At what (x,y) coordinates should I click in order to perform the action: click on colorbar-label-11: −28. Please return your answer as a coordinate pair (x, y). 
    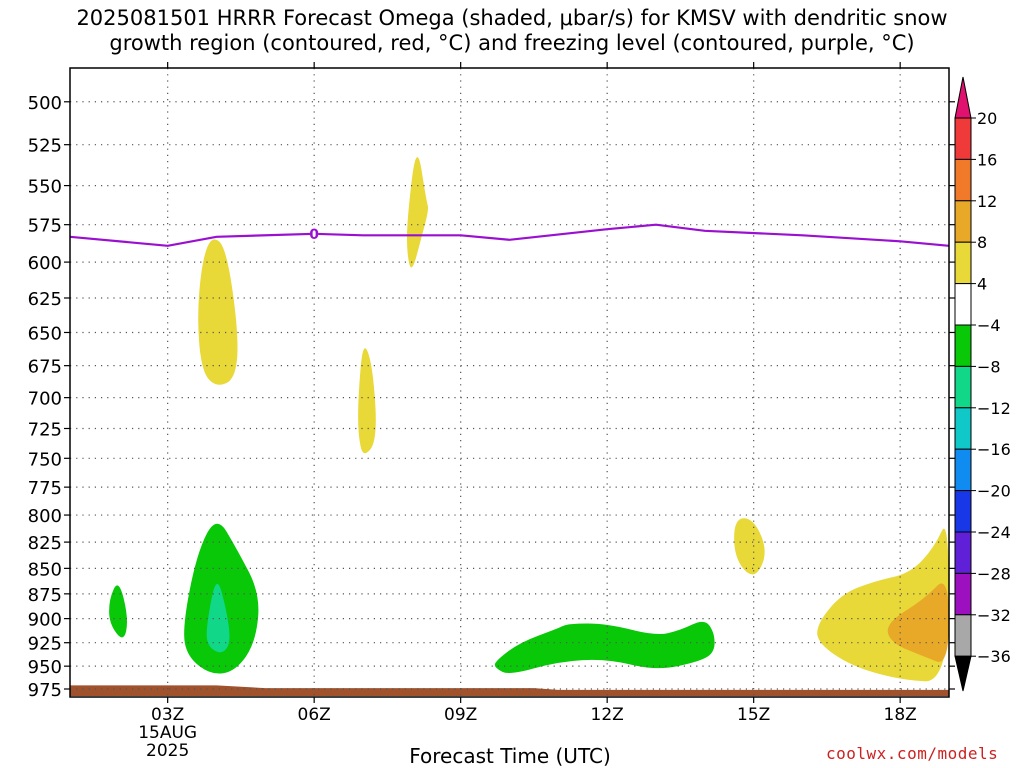
    Looking at the image, I should click on (994, 573).